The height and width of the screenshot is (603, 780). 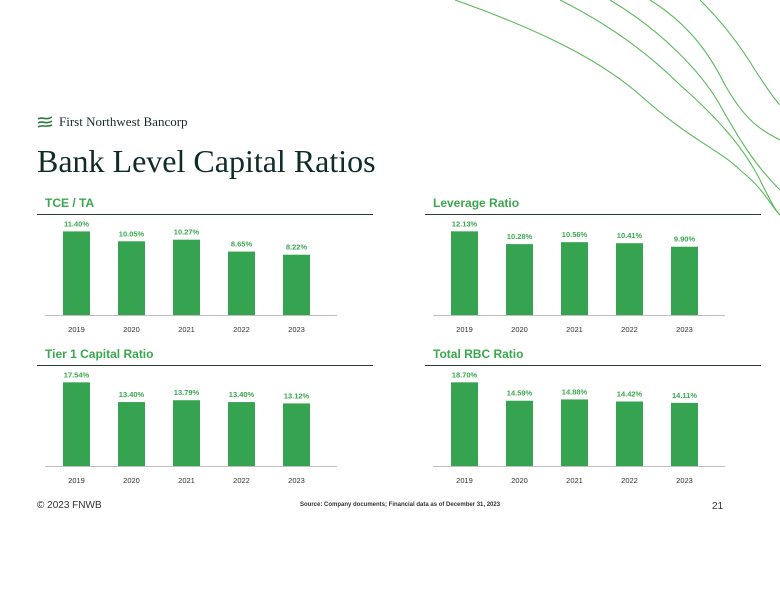 What do you see at coordinates (465, 223) in the screenshot?
I see `data-label: 12.13%` at bounding box center [465, 223].